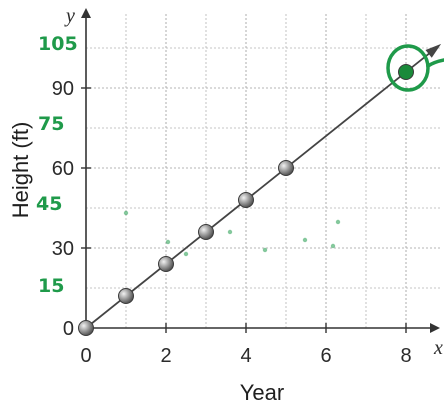 The image size is (444, 412). What do you see at coordinates (68, 329) in the screenshot?
I see `y-tick-label: 0` at bounding box center [68, 329].